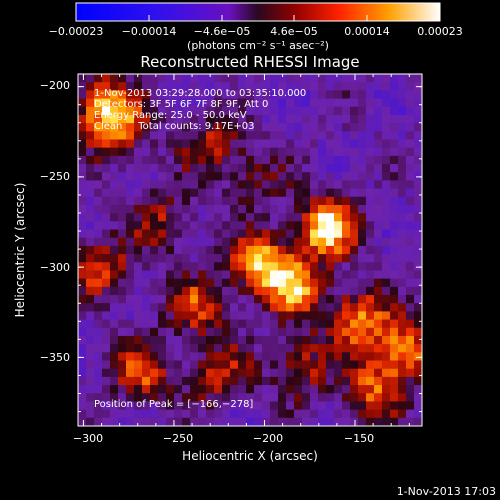 The width and height of the screenshot is (500, 500). What do you see at coordinates (55, 176) in the screenshot?
I see `y-tick-label: −250` at bounding box center [55, 176].